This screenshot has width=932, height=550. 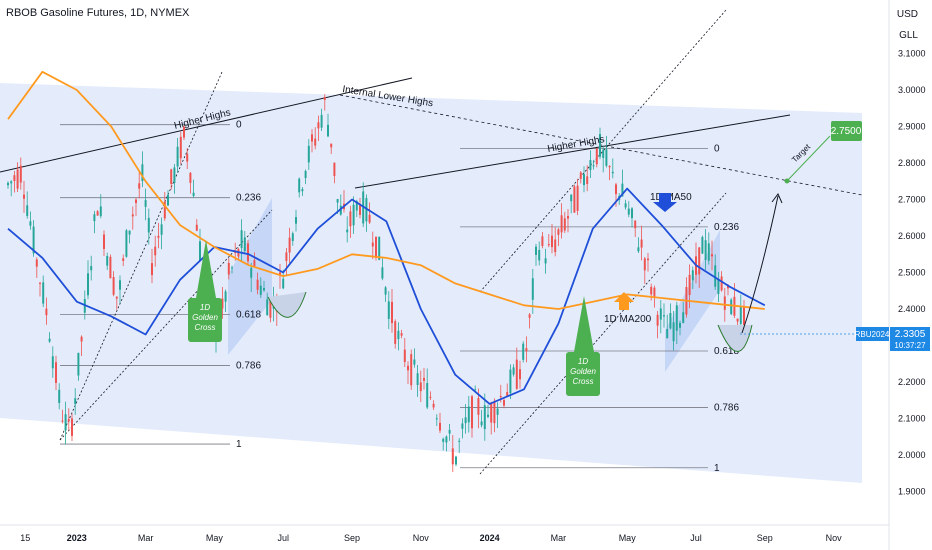 I want to click on x-tick-label: 2024, so click(x=490, y=538).